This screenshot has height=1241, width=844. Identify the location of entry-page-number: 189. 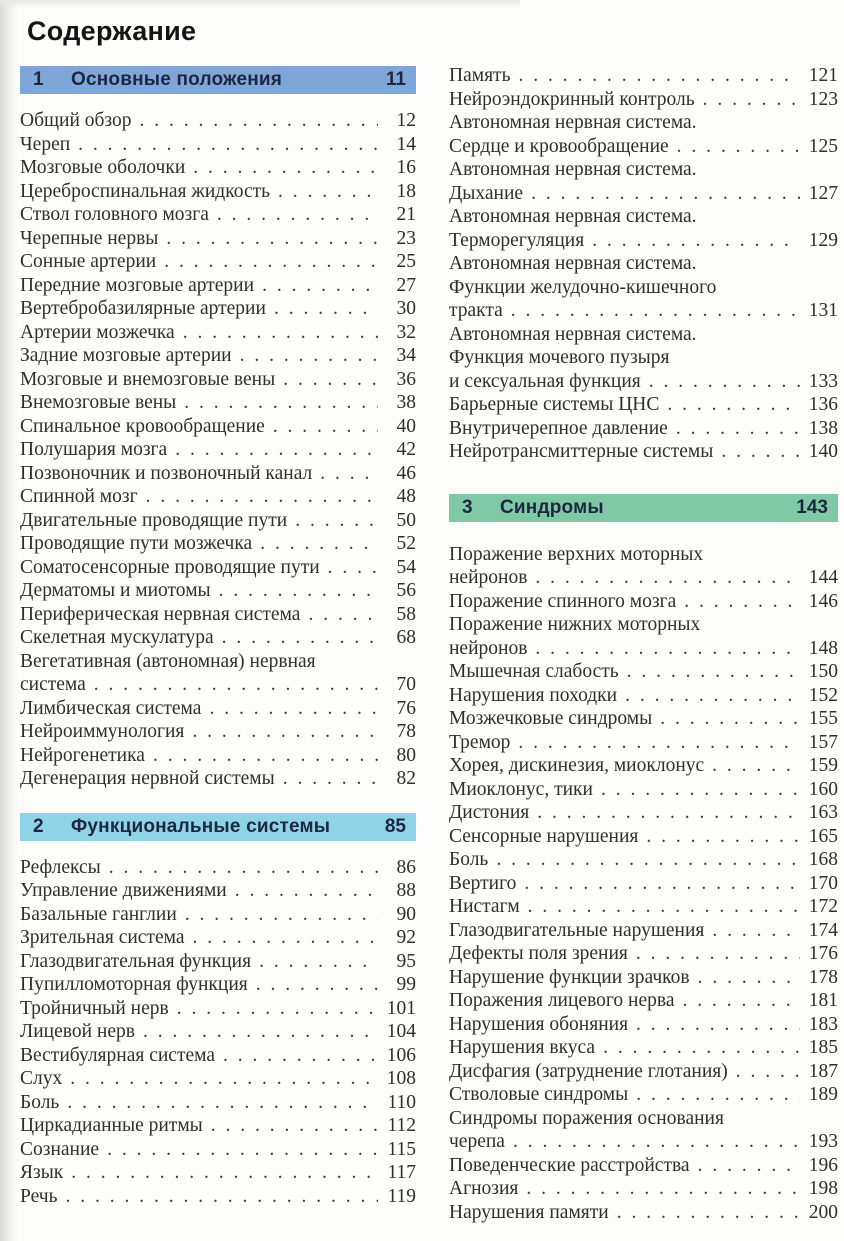
(823, 1094).